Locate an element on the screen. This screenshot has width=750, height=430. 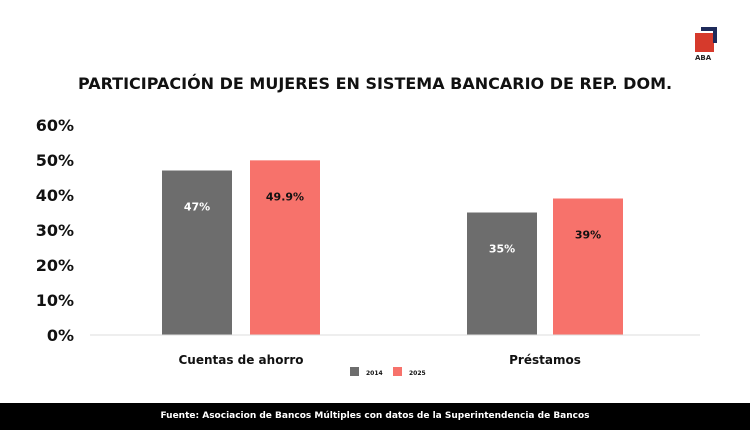
y-tick-label: 40% is located at coordinates (55, 195).